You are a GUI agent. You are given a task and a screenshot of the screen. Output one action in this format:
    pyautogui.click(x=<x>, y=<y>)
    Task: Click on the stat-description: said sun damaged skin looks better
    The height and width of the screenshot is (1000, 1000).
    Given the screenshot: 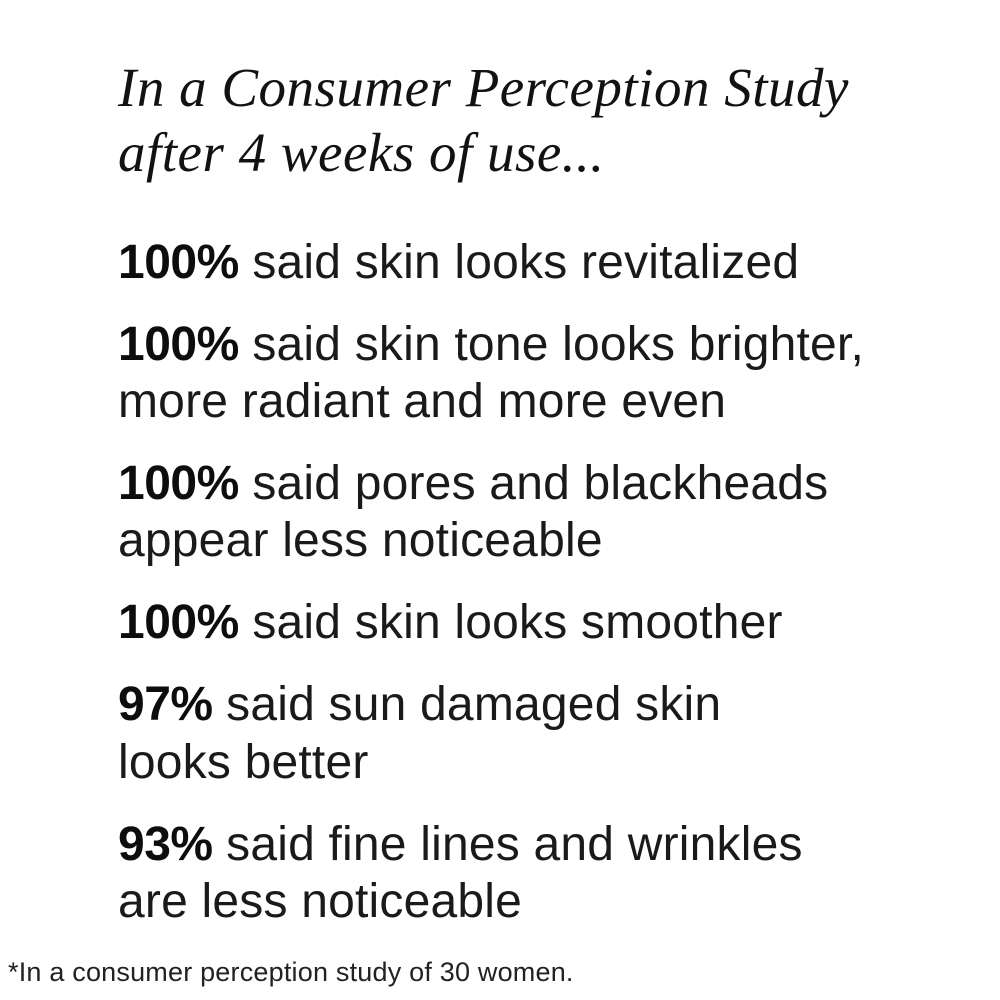 What is the action you would take?
    pyautogui.click(x=420, y=733)
    